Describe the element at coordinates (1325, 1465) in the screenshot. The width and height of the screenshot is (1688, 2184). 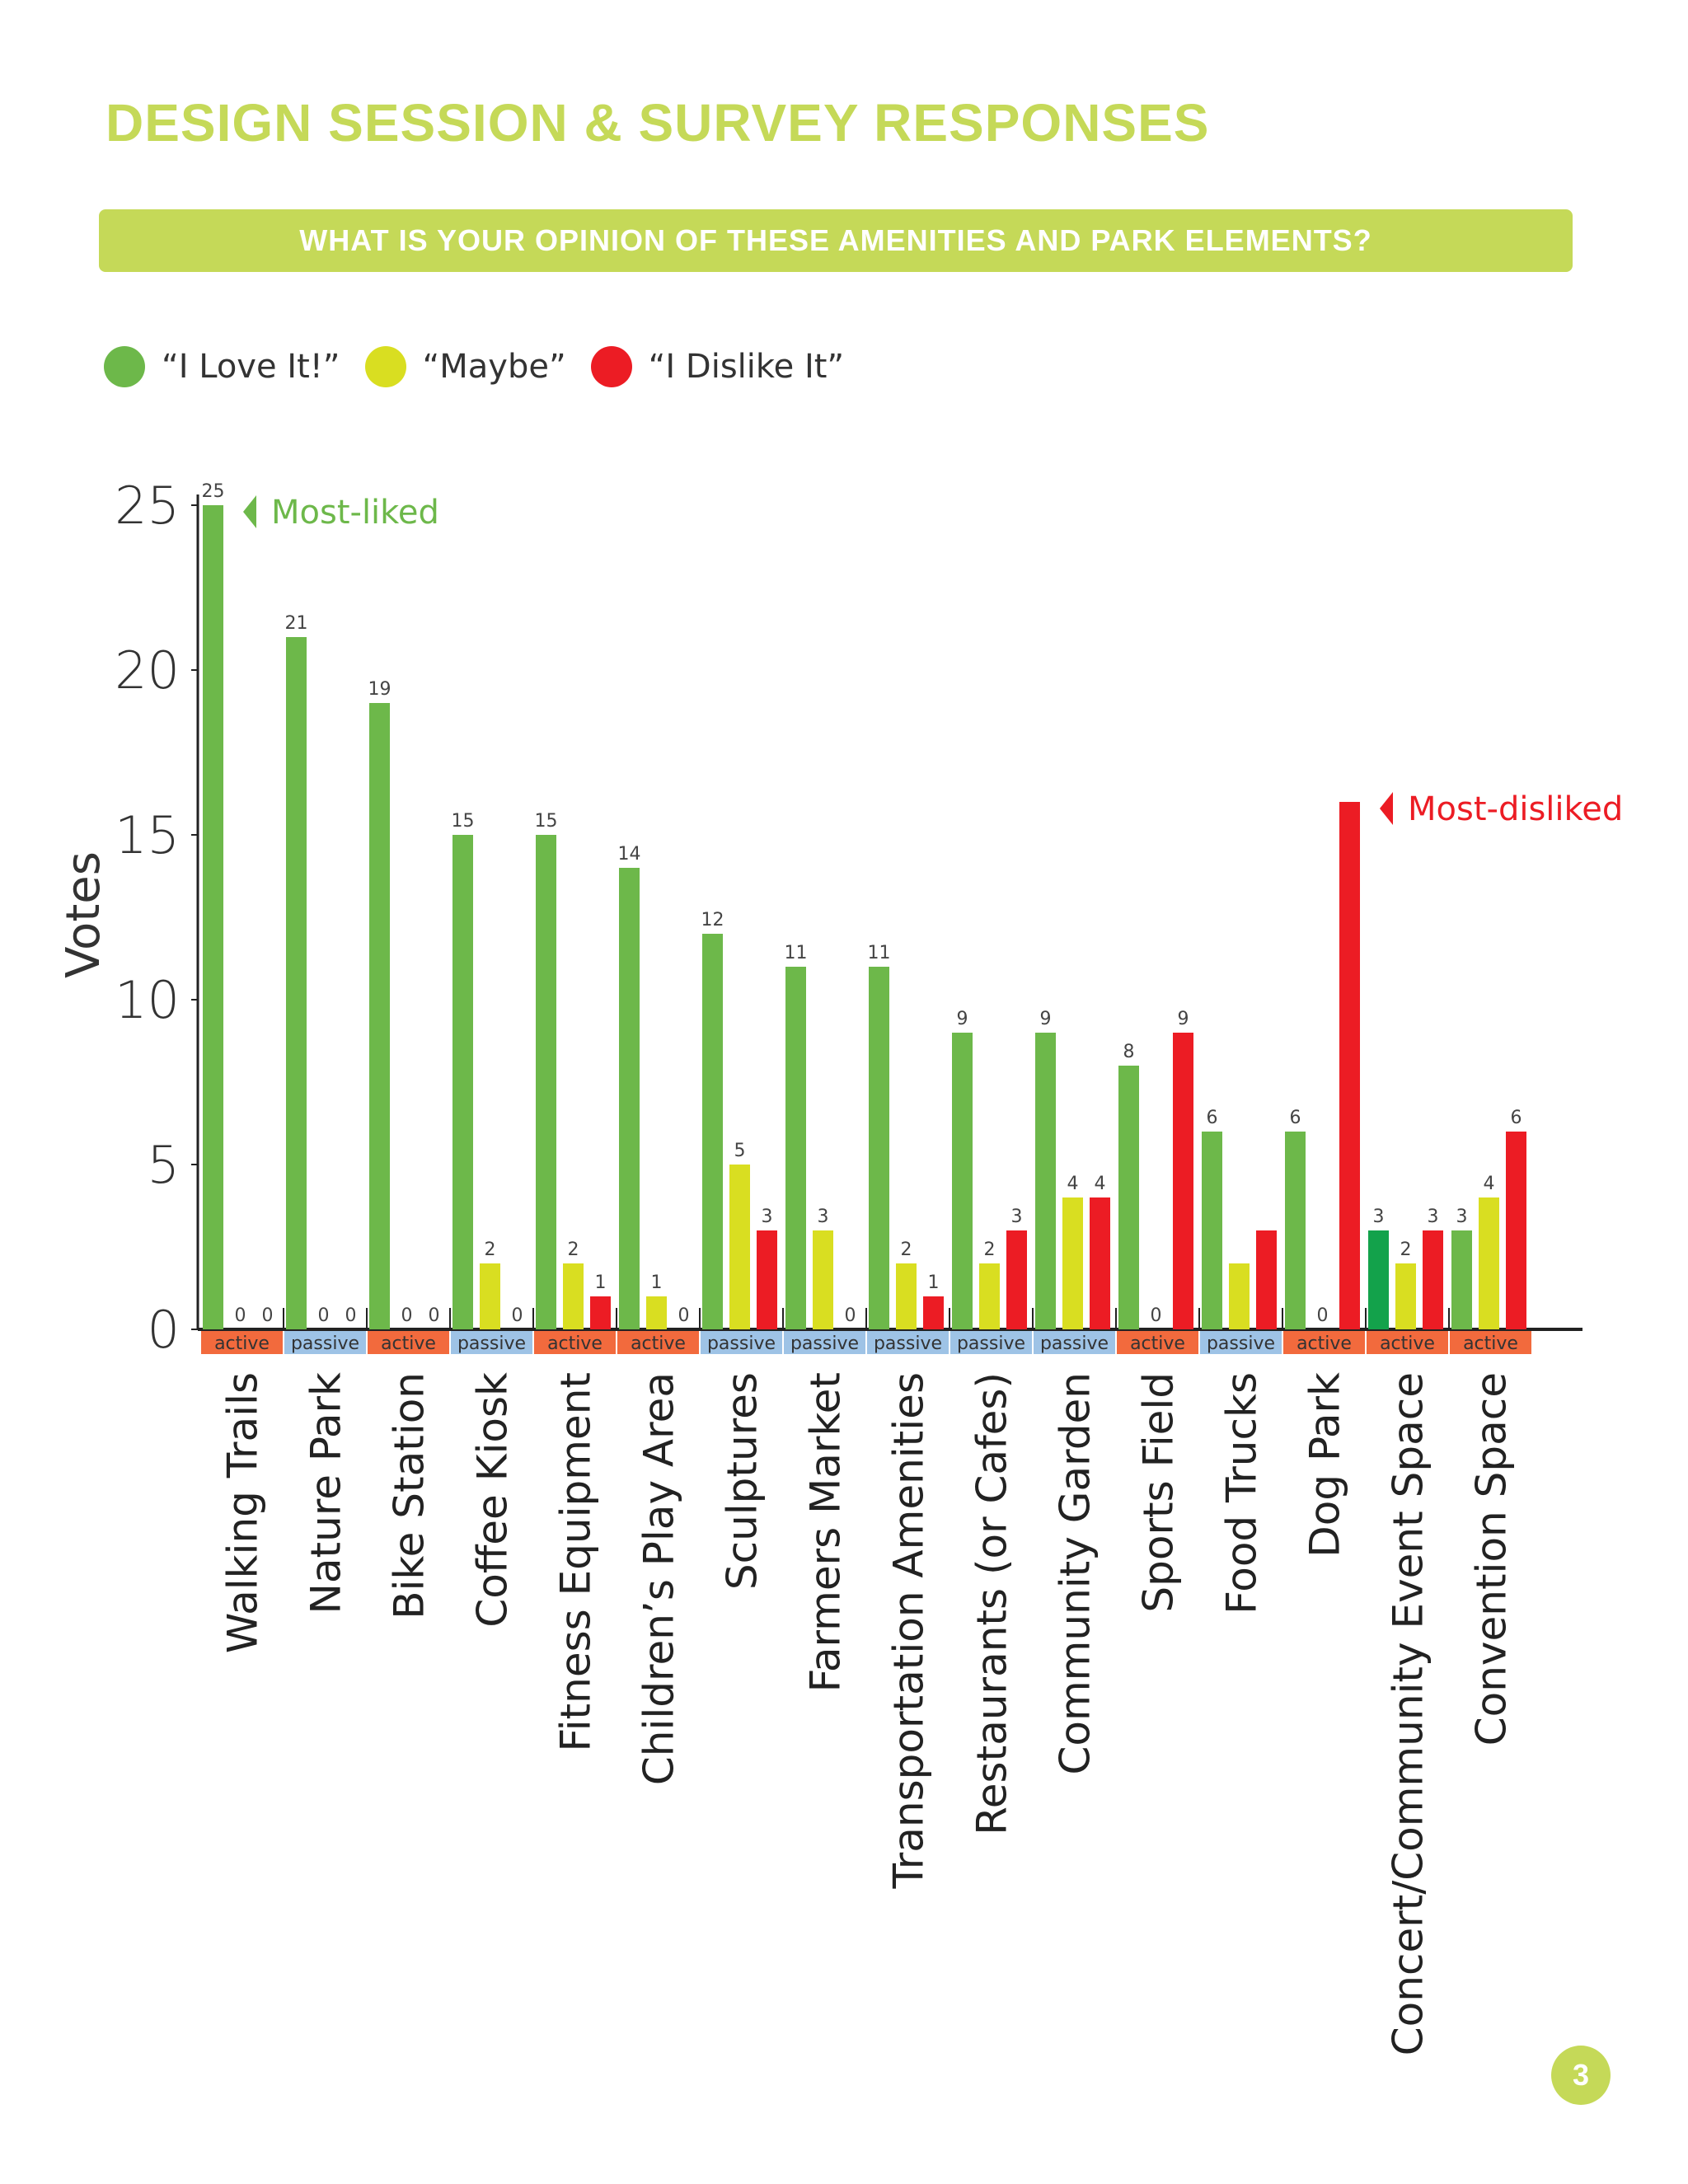
I see `x-tick-label: Dog Park` at that location.